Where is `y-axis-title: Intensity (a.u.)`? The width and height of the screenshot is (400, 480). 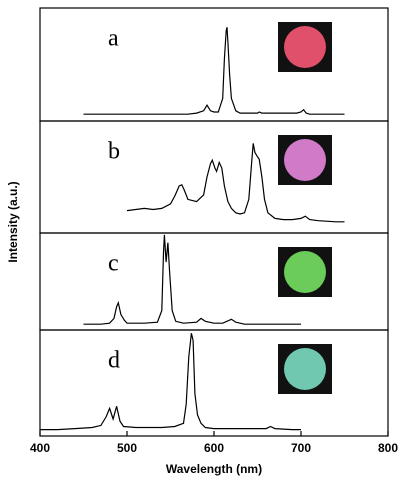
y-axis-title: Intensity (a.u.) is located at coordinates (13, 221).